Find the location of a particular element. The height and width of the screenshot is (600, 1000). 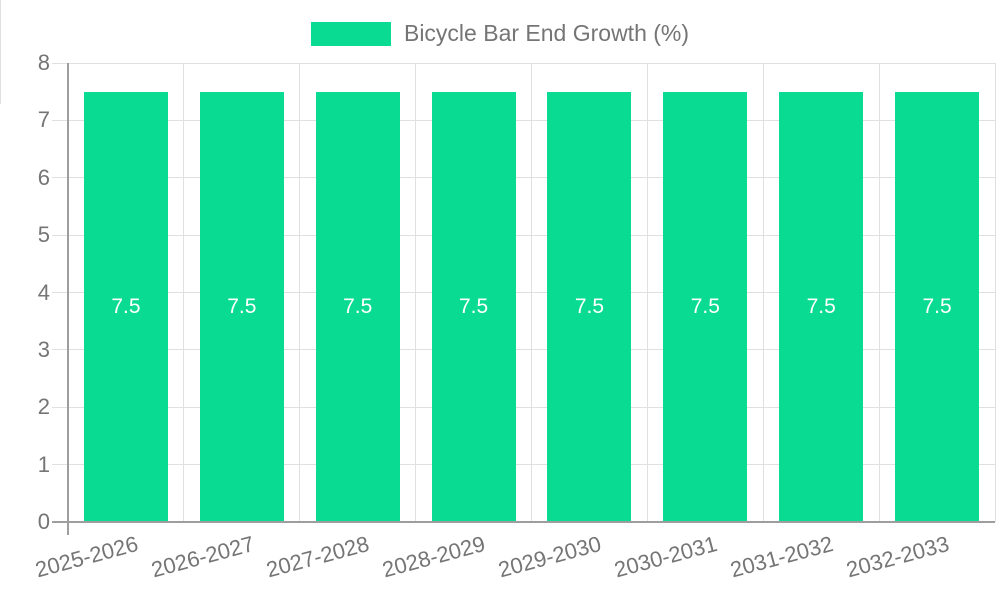

x-tick-label: 2030-2031 is located at coordinates (665, 557).